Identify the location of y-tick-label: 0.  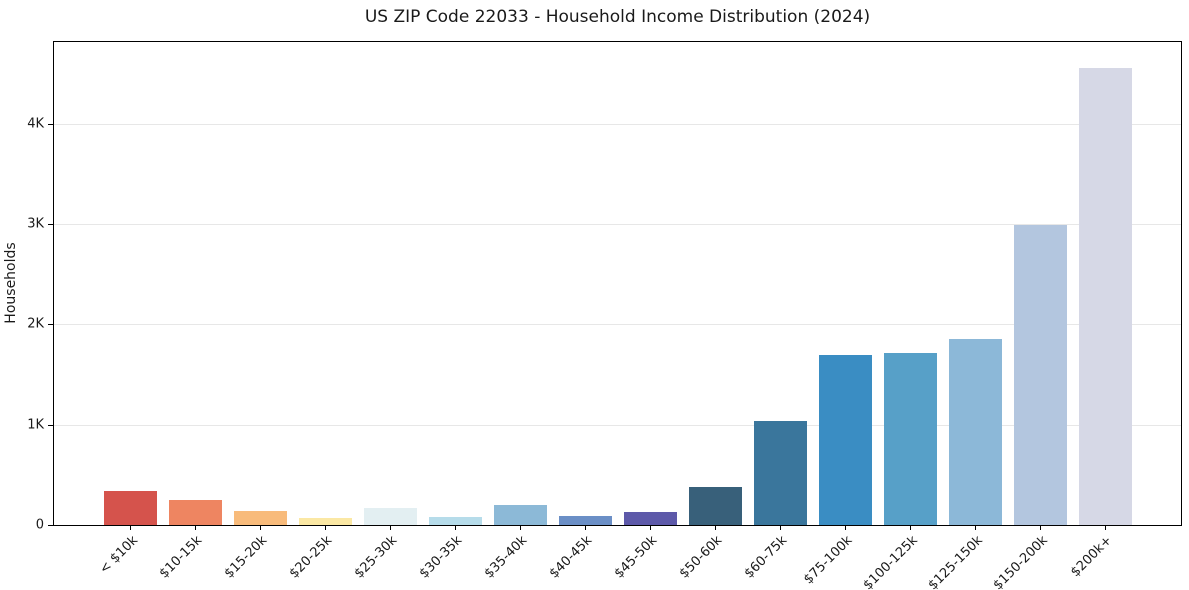
(39, 525).